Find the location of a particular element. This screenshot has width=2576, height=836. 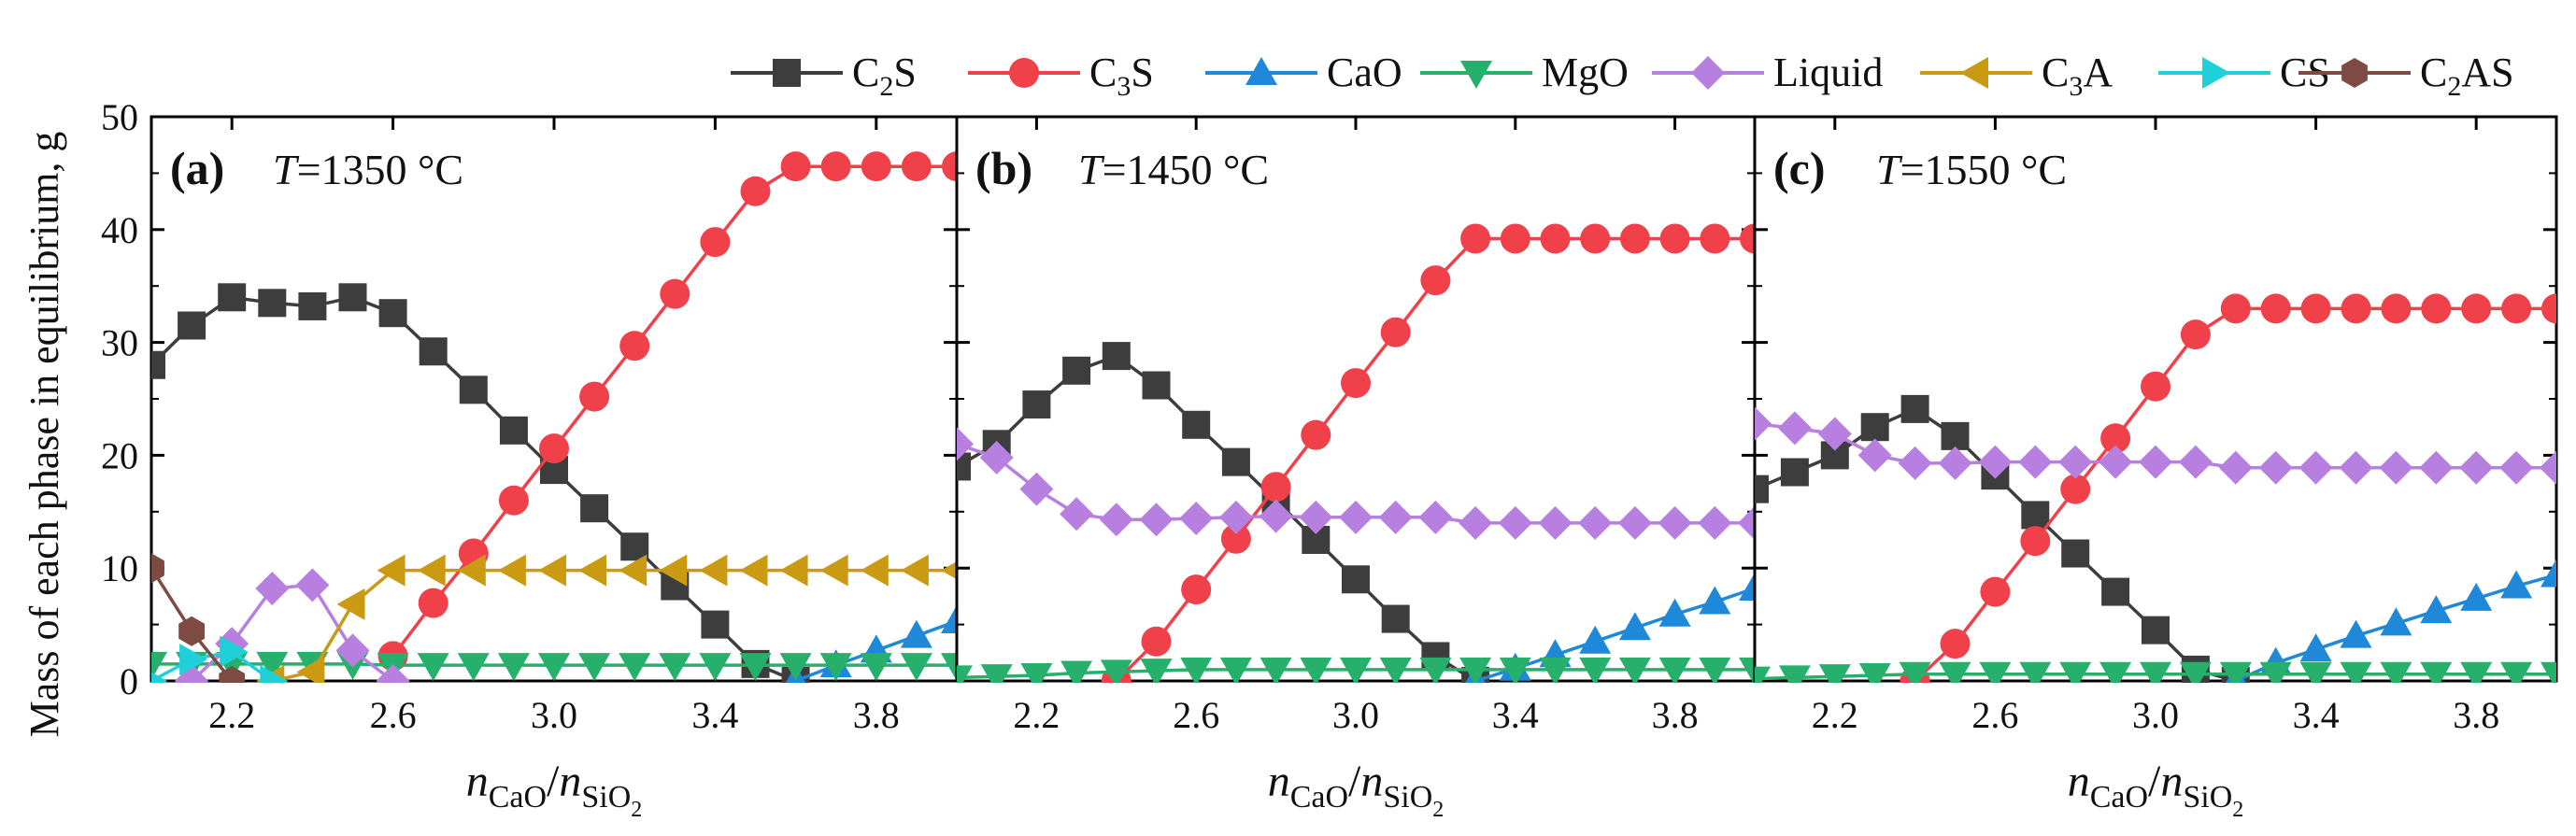

panel-label: (b) is located at coordinates (1004, 168).